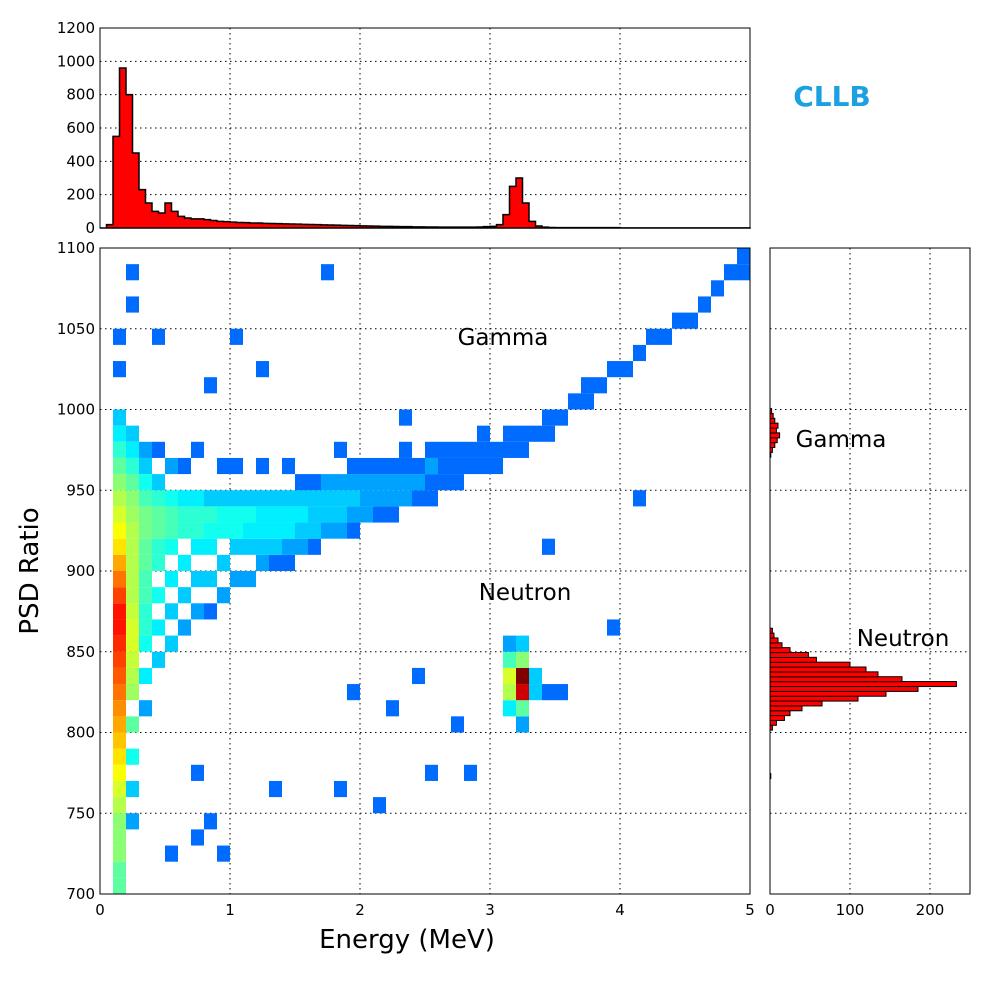  Describe the element at coordinates (503, 338) in the screenshot. I see `main-annotation-gamma: Gamma` at that location.